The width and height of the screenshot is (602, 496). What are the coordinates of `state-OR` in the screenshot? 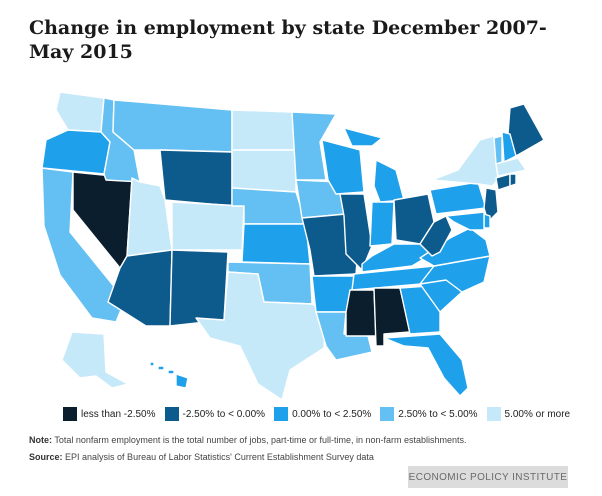 It's located at (76, 152).